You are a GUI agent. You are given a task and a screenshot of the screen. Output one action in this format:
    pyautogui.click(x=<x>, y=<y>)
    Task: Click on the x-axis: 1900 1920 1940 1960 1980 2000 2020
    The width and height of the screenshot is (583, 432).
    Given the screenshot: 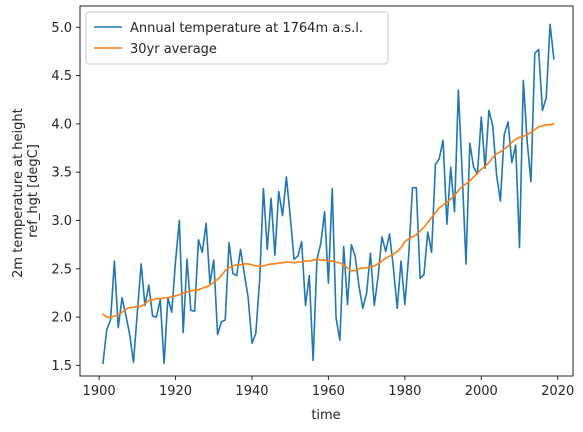 What is the action you would take?
    pyautogui.click(x=328, y=387)
    